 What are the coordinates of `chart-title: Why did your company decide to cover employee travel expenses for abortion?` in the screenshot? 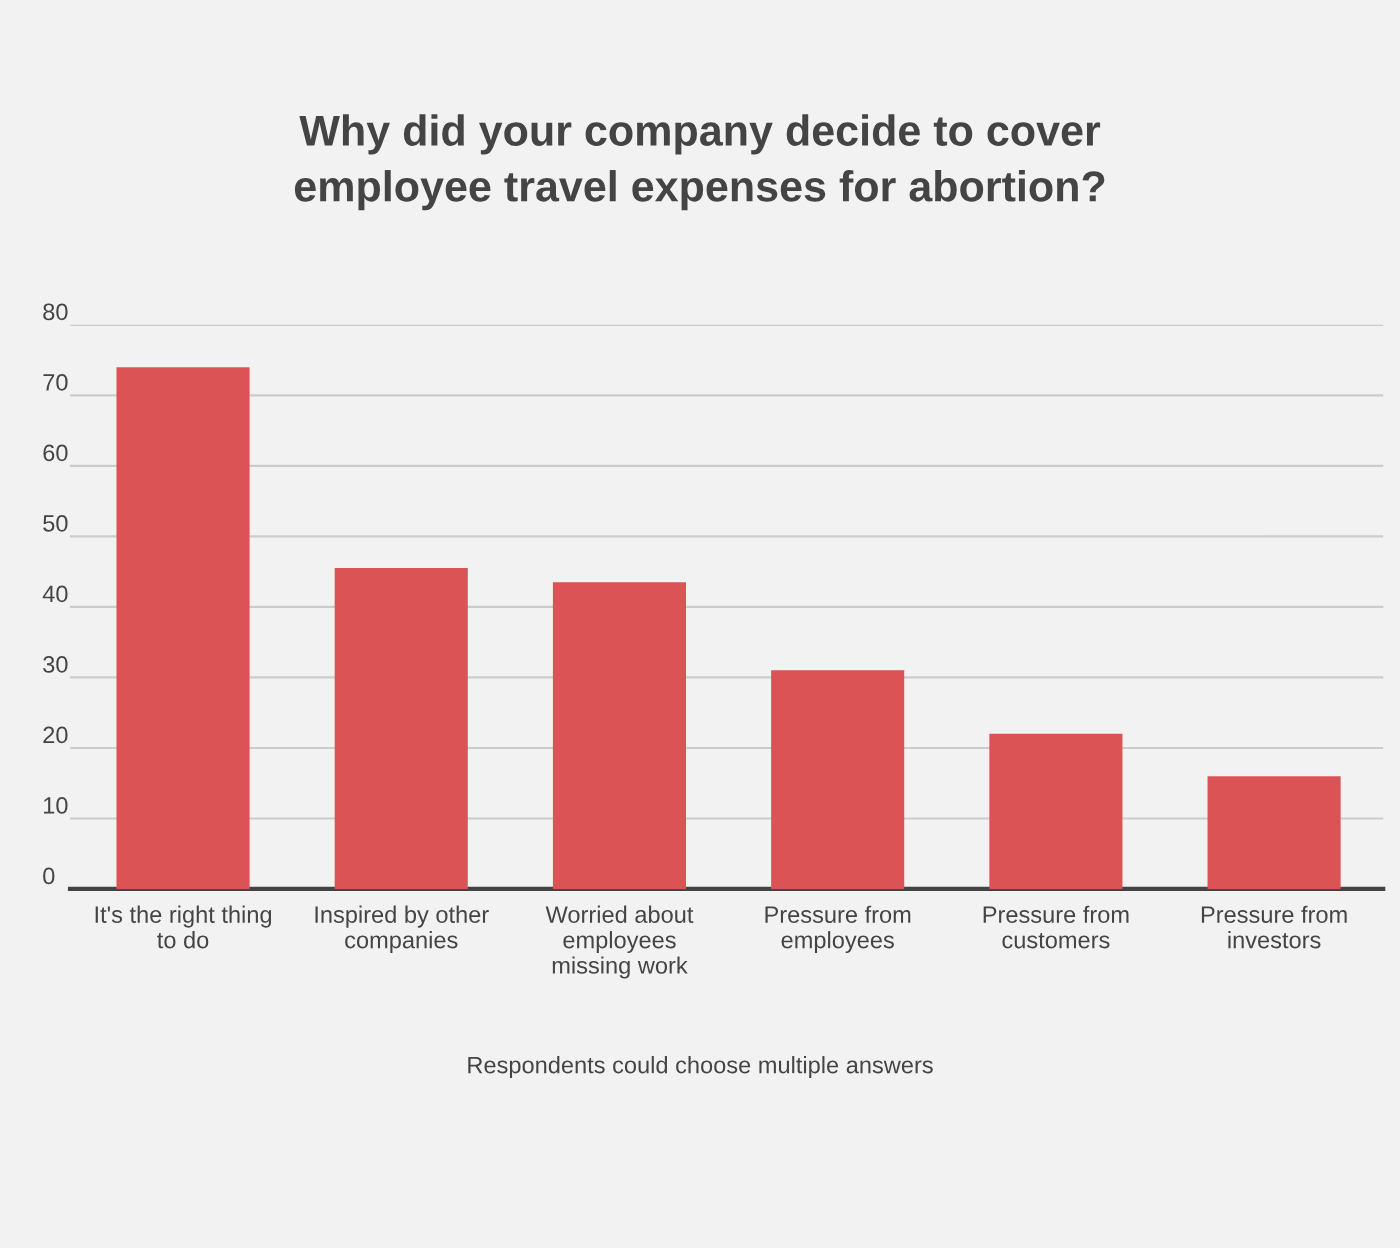 It's located at (699, 162).